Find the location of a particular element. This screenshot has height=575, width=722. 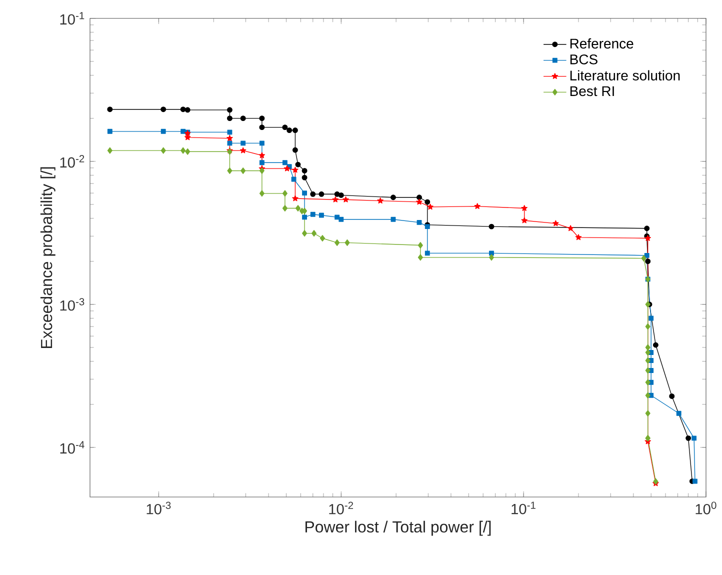

legend-label: Literature solution is located at coordinates (625, 75).